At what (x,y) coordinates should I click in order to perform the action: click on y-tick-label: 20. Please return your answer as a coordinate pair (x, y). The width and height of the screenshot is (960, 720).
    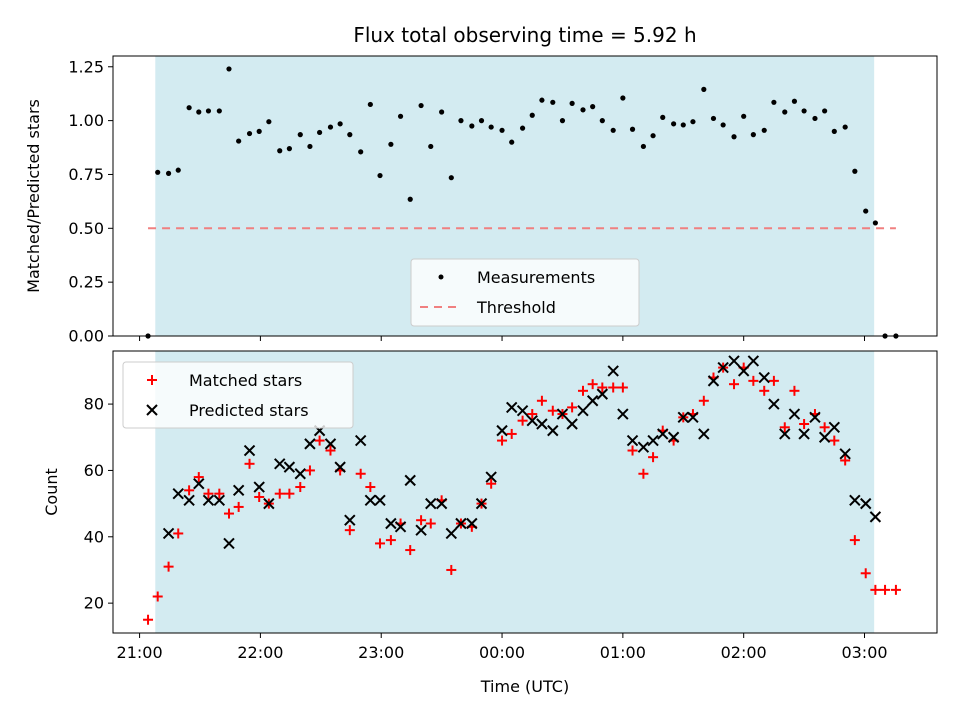
    Looking at the image, I should click on (94, 603).